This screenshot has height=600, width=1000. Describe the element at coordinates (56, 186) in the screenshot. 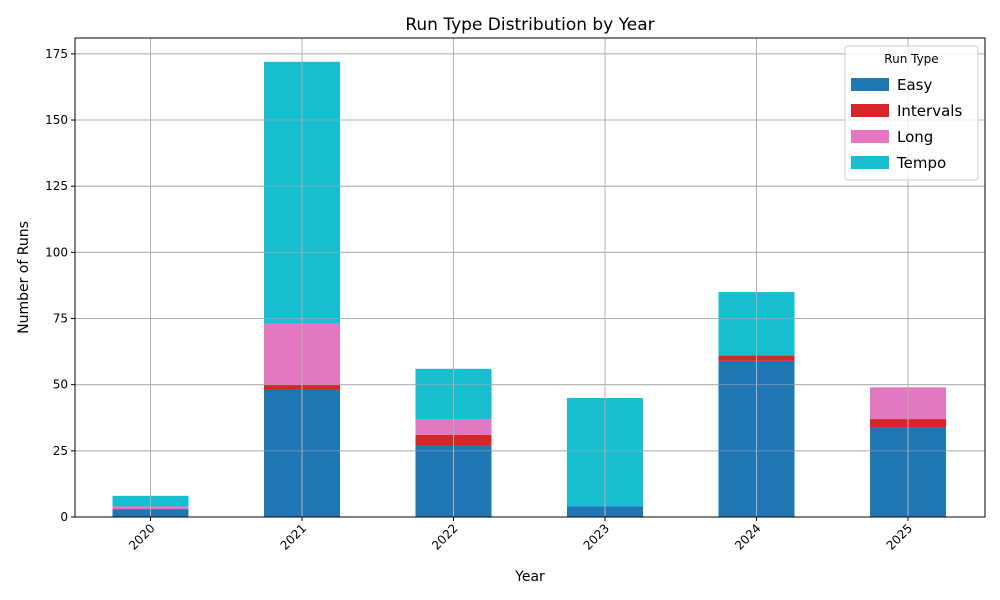

I see `y-tick-label: 125` at that location.